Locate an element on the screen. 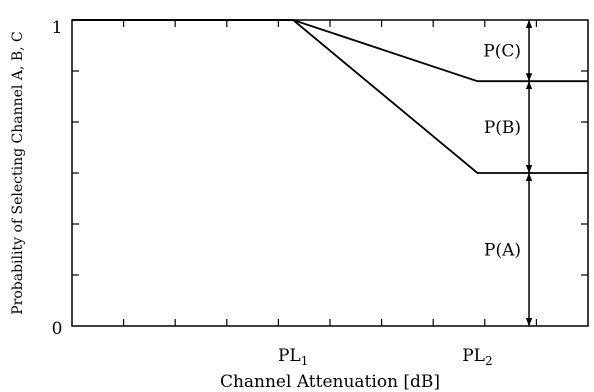 Image resolution: width=594 pixels, height=392 pixels. annotation-pb-label: P(B) is located at coordinates (502, 128).